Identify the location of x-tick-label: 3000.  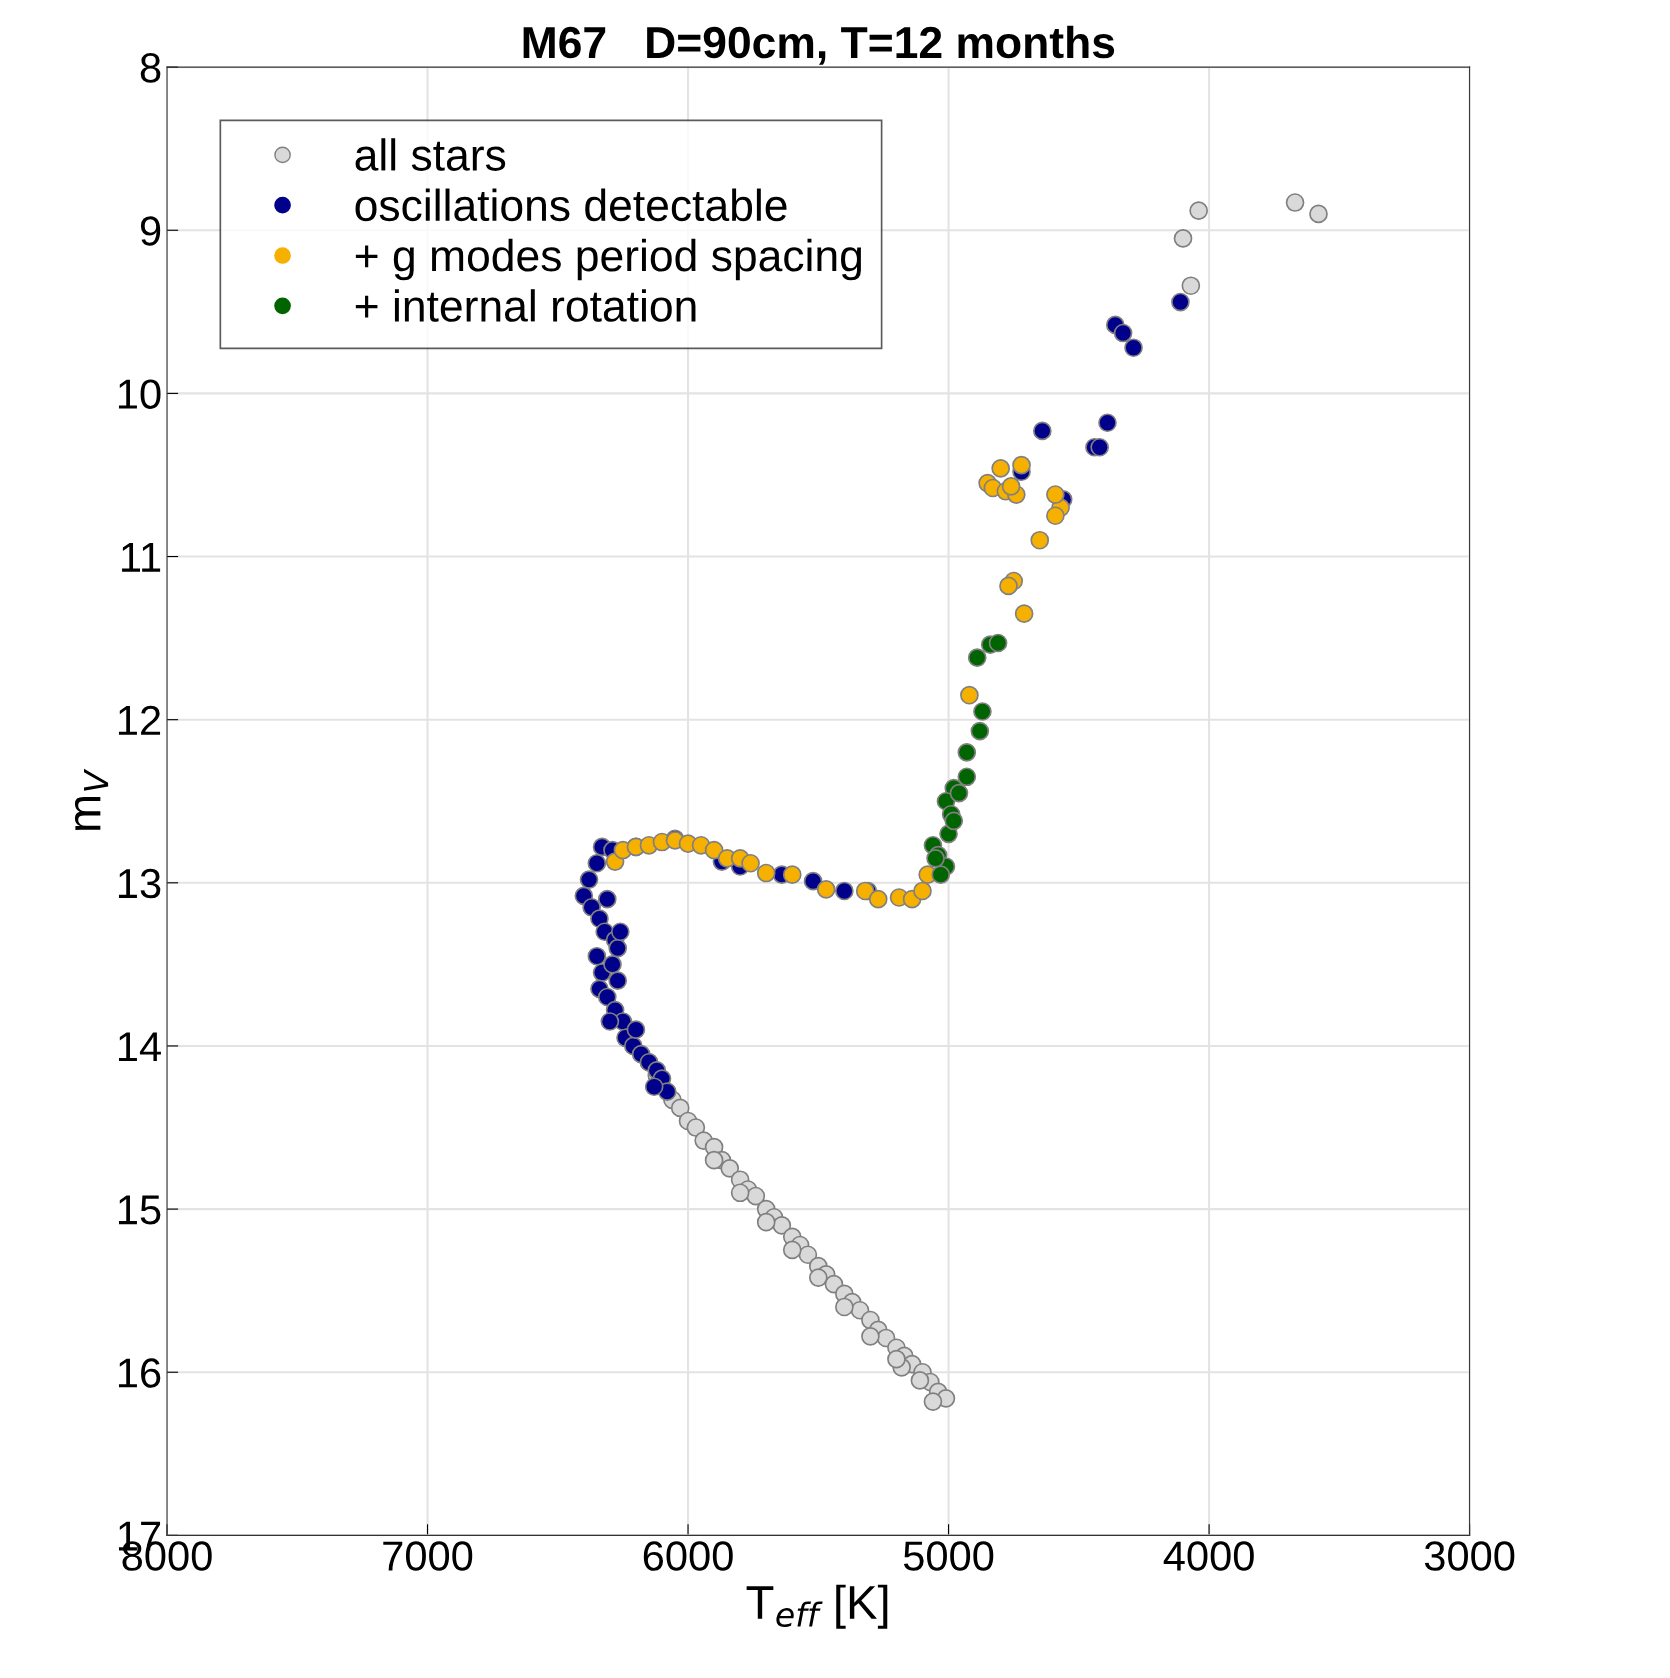
(1469, 1556).